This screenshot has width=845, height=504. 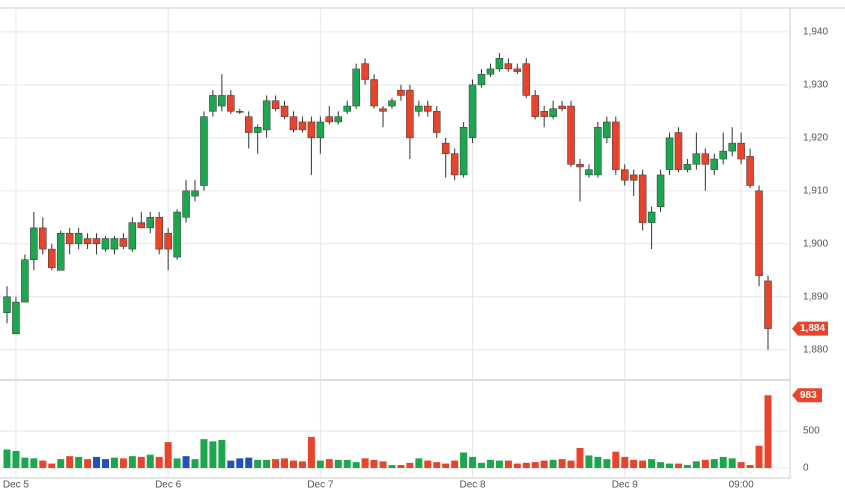 I want to click on last-volume-label: 983, so click(x=808, y=395).